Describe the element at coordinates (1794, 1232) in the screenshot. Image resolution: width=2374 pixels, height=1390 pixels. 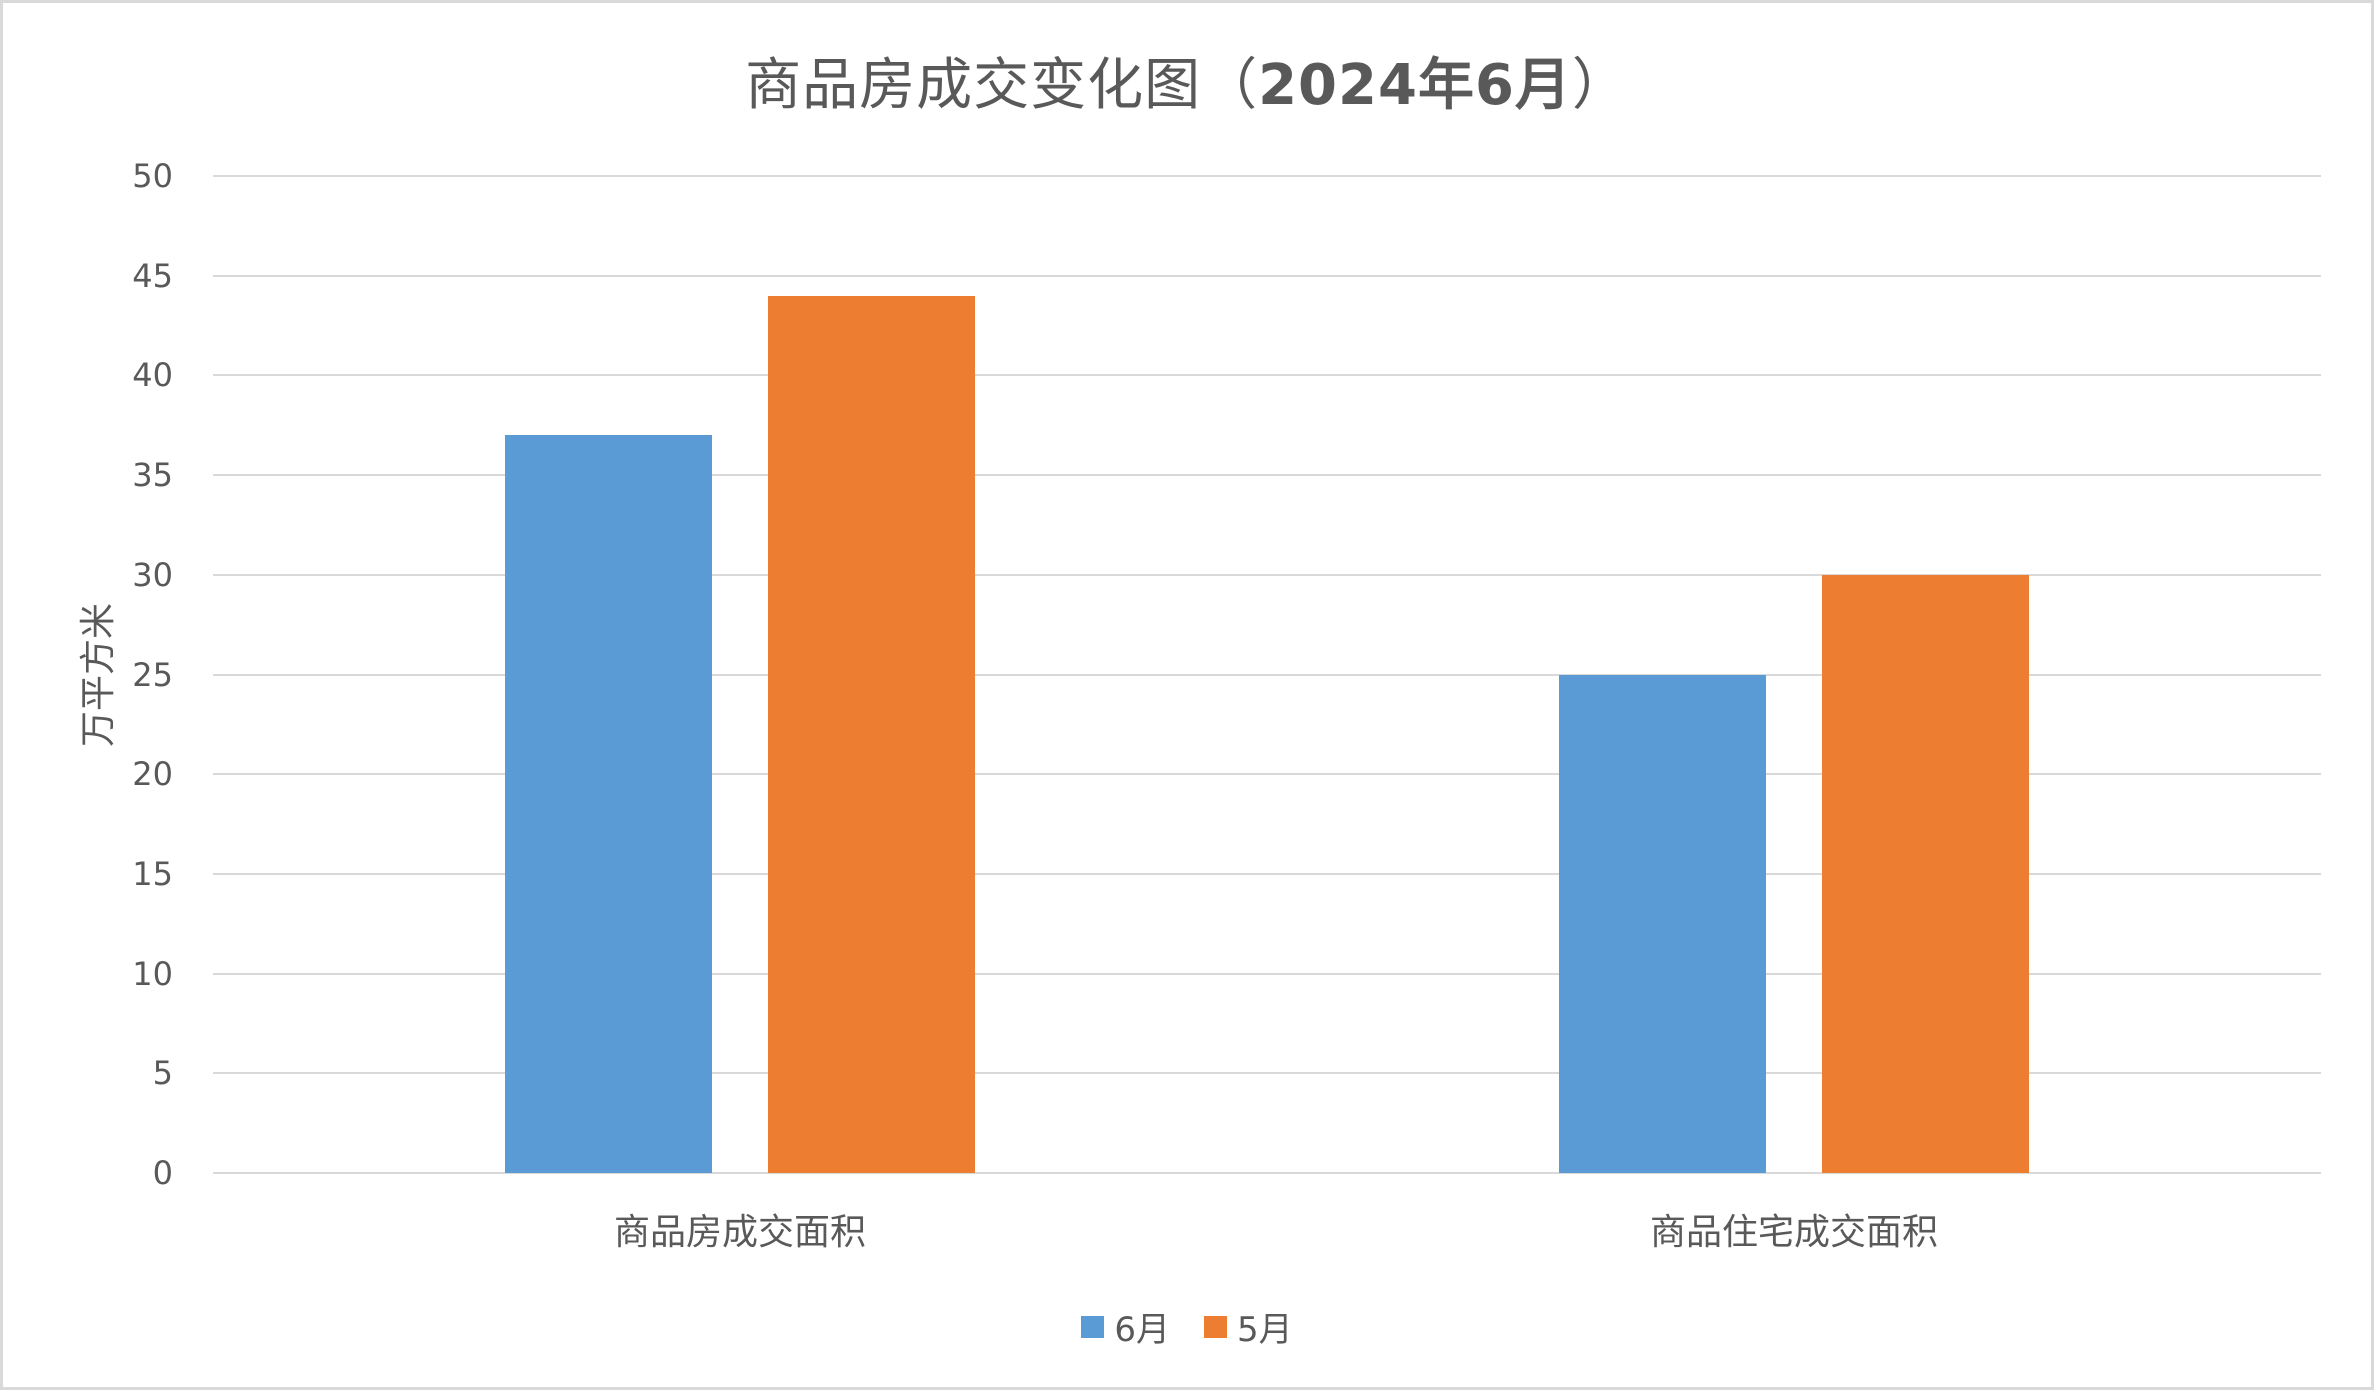
I see `x-category-label: 商品住宅成交面积` at that location.